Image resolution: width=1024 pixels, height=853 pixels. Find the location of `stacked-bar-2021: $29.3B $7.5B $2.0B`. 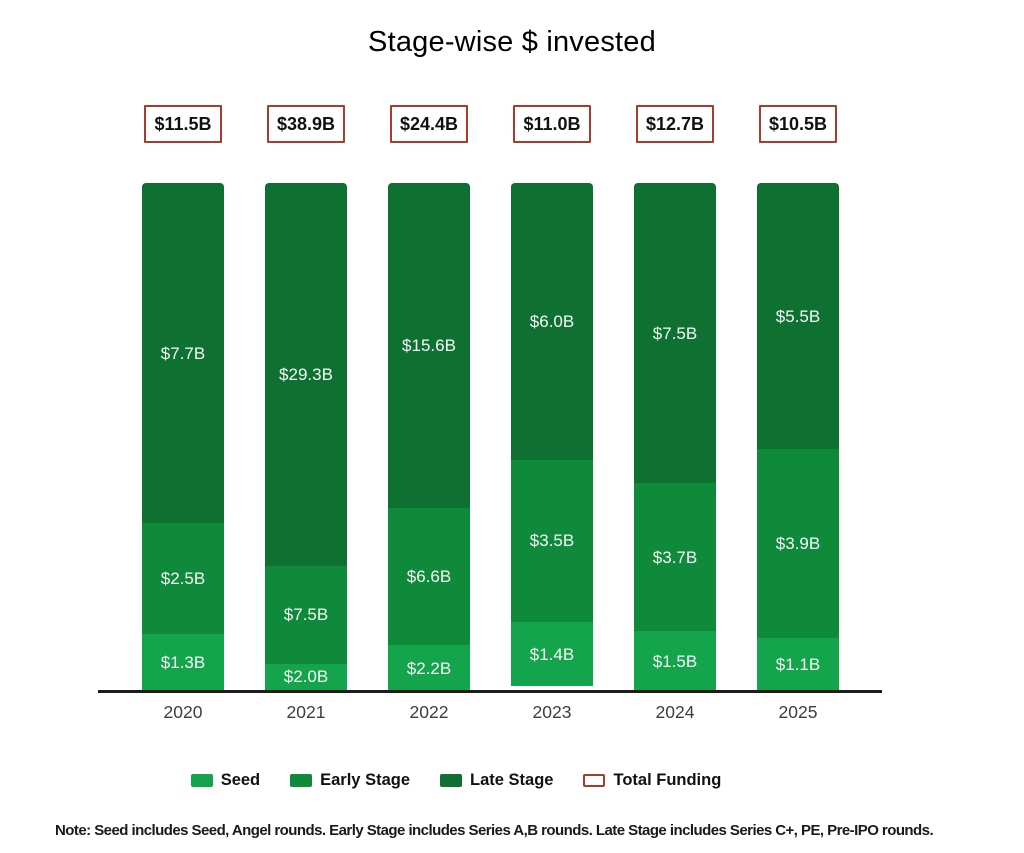

stacked-bar-2021: $29.3B $7.5B $2.0B is located at coordinates (306, 437).